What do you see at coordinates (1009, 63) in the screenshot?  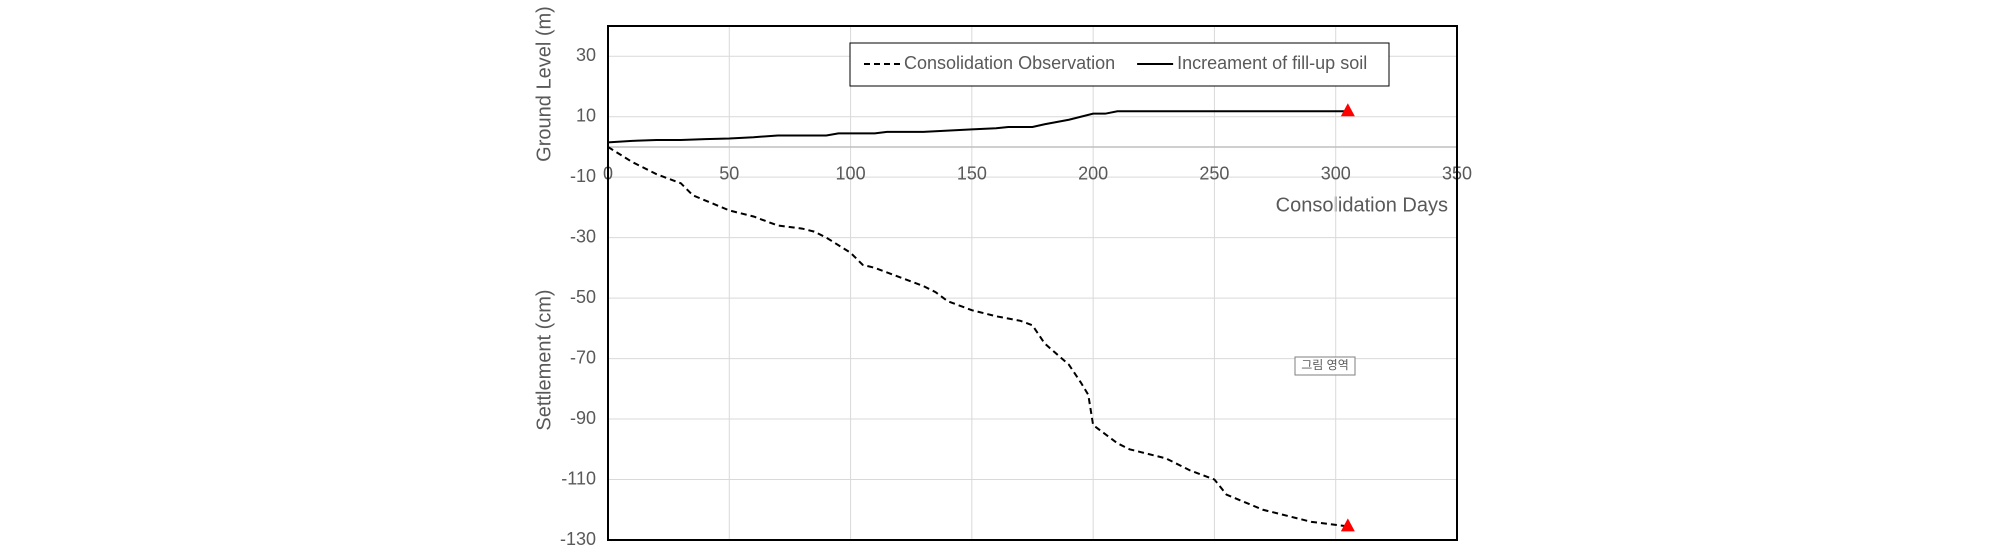 I see `legend-label: Consolidation Observation` at bounding box center [1009, 63].